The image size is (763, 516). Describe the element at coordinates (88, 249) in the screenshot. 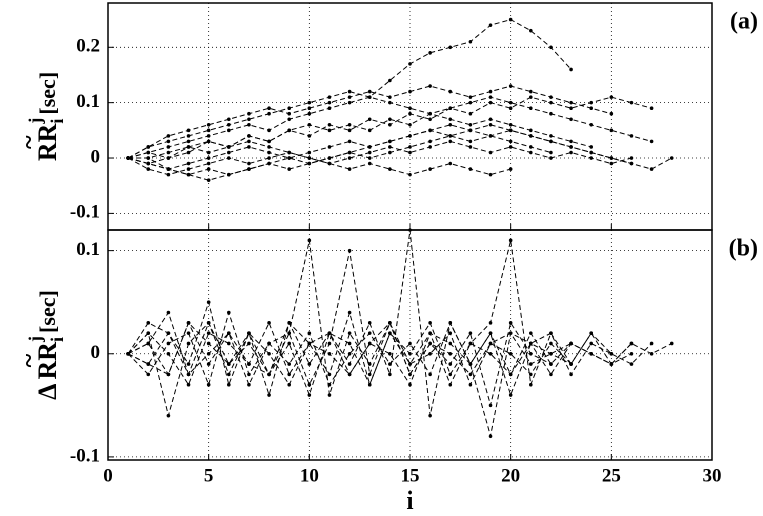

I see `y-tick-label: 0.1` at that location.